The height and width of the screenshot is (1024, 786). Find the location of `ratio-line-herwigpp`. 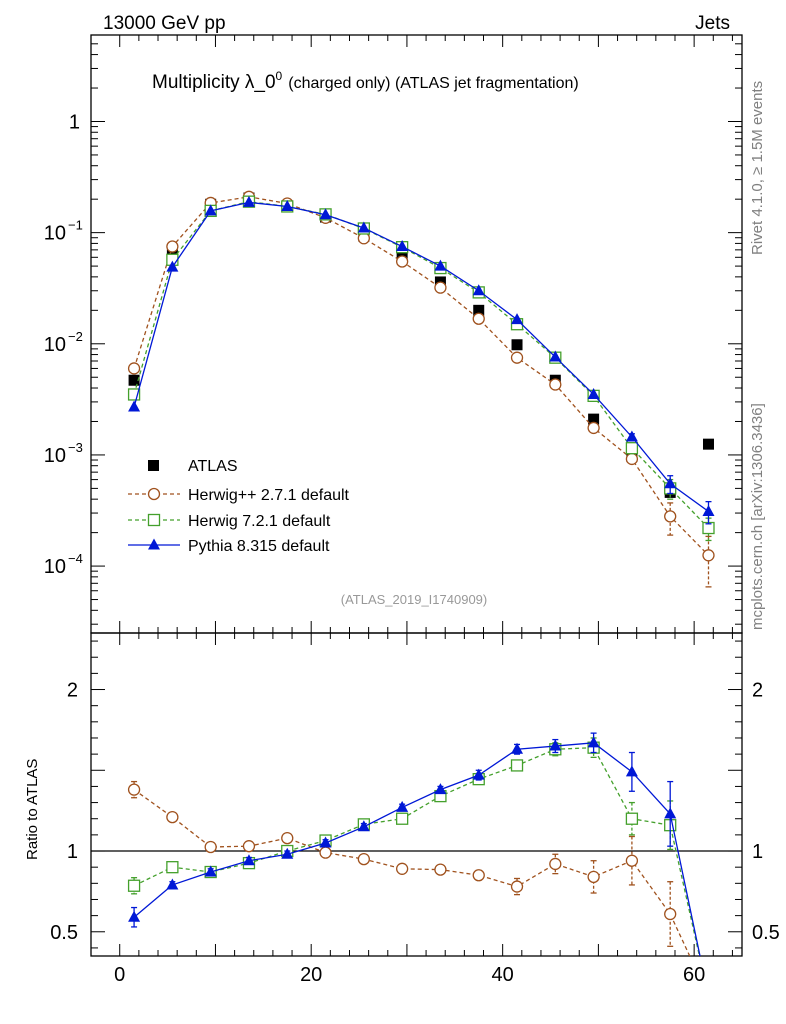

ratio-line-herwigpp is located at coordinates (412, 872).